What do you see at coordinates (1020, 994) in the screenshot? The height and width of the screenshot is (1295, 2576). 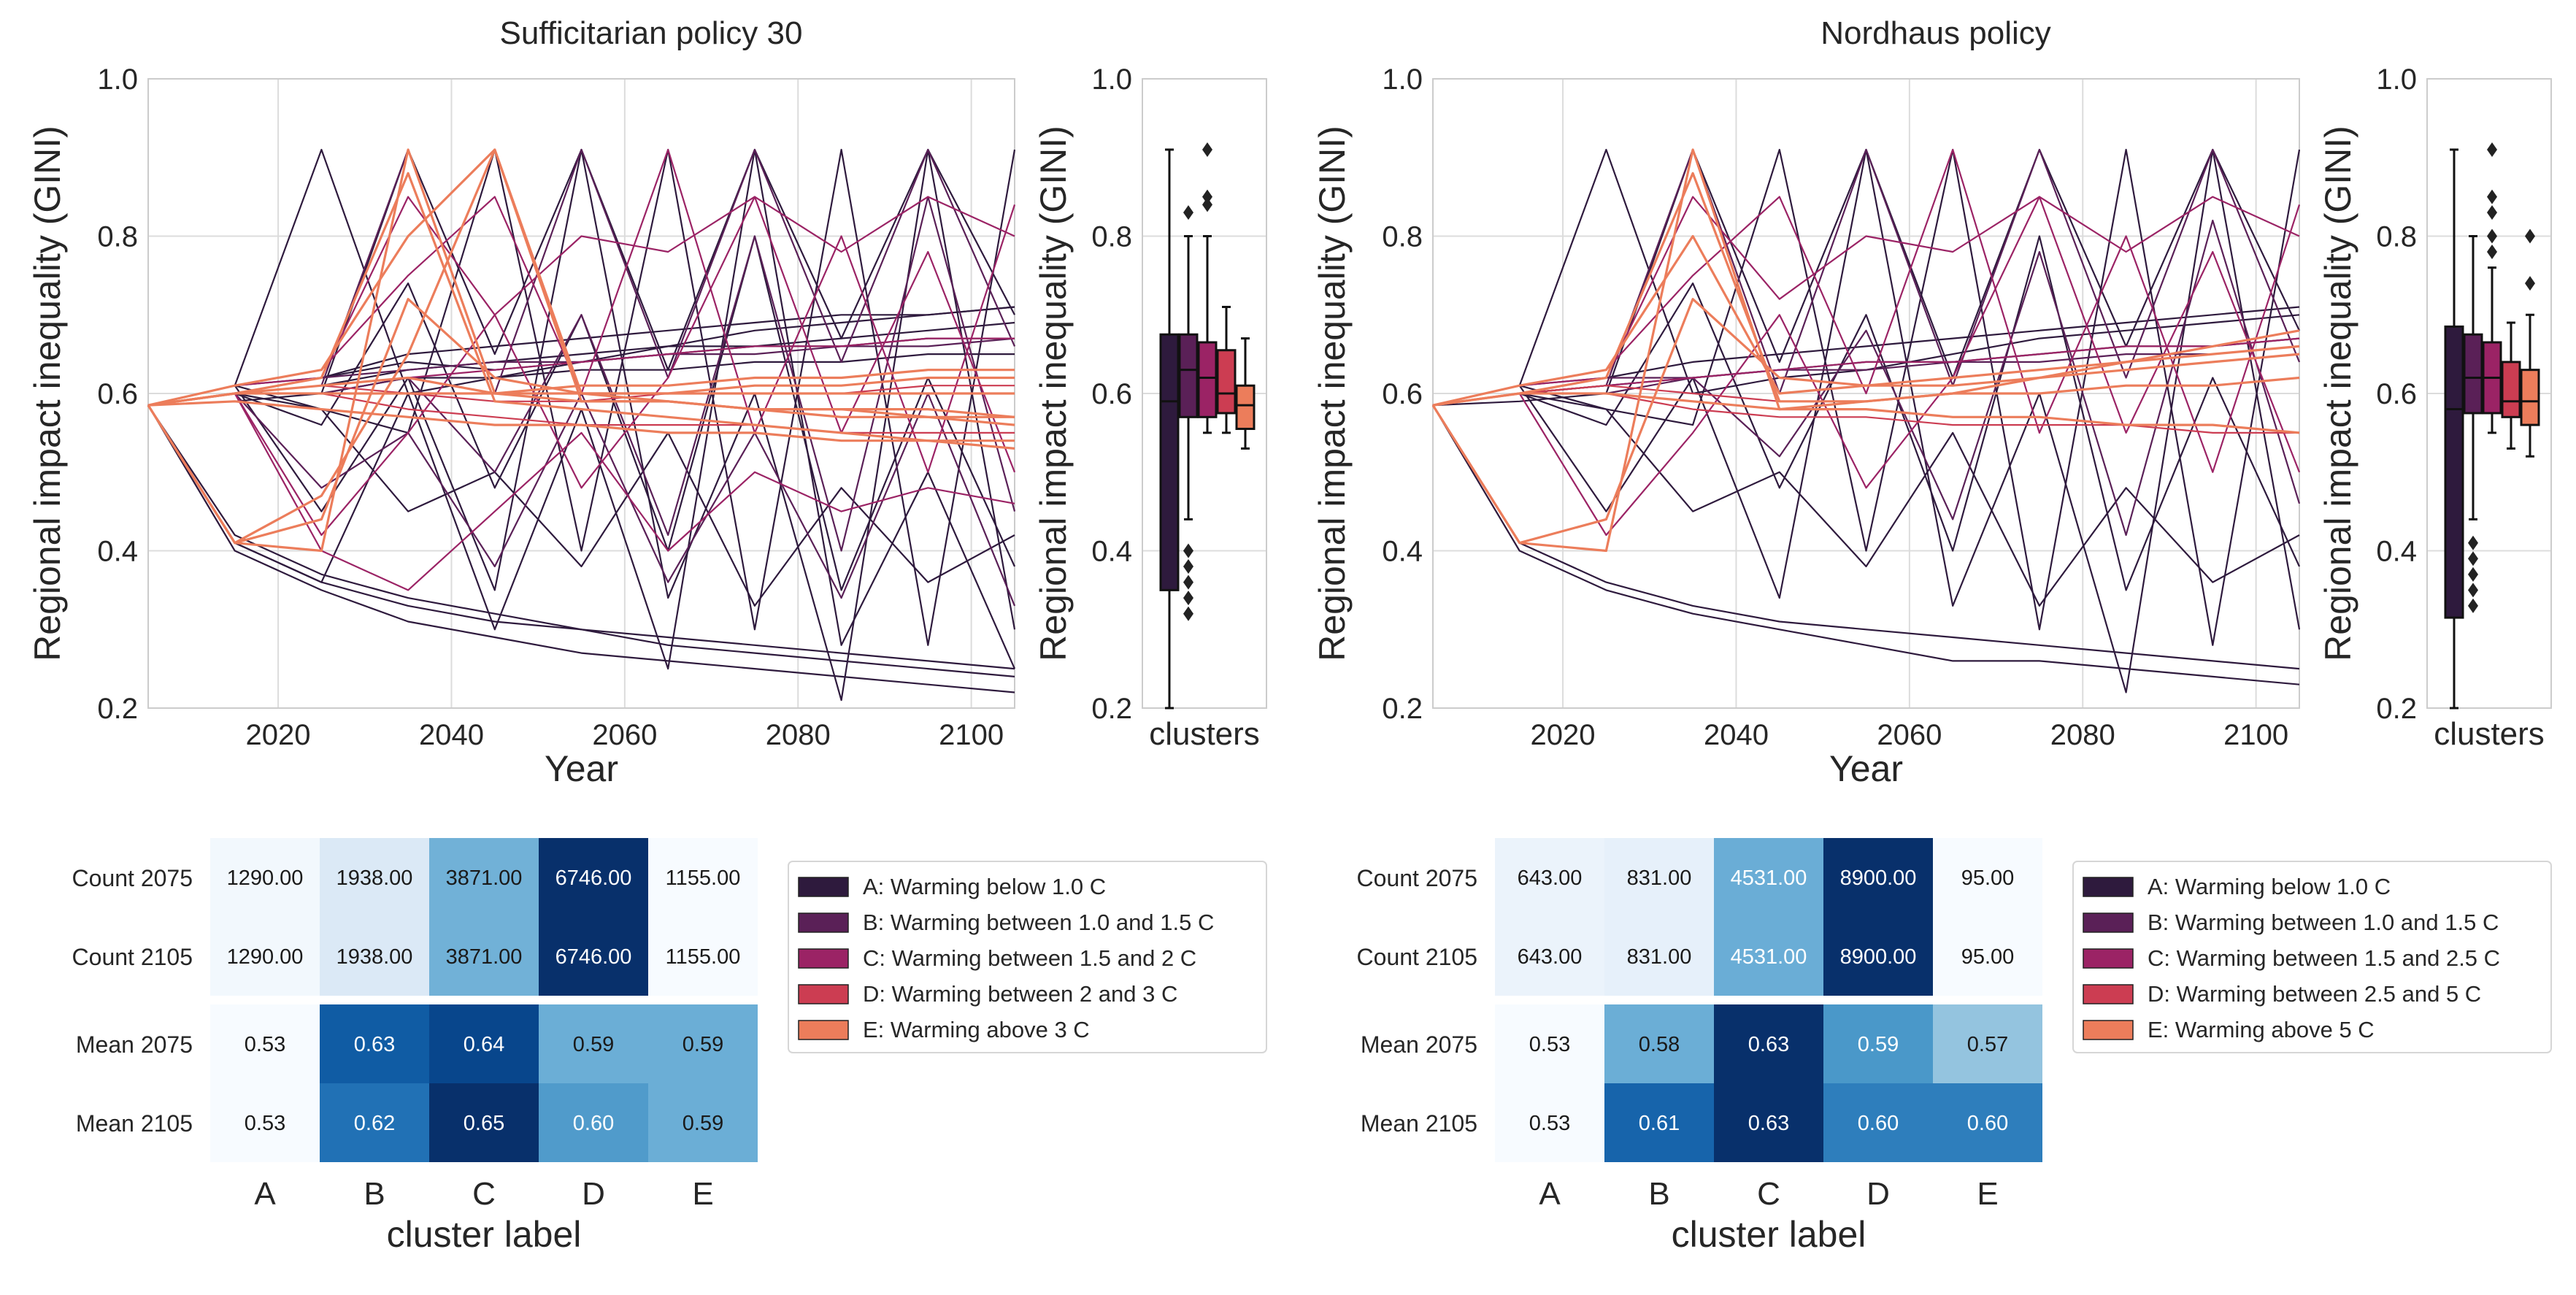 I see `legend-entry-D: D: Warming between 2 and 3 C` at bounding box center [1020, 994].